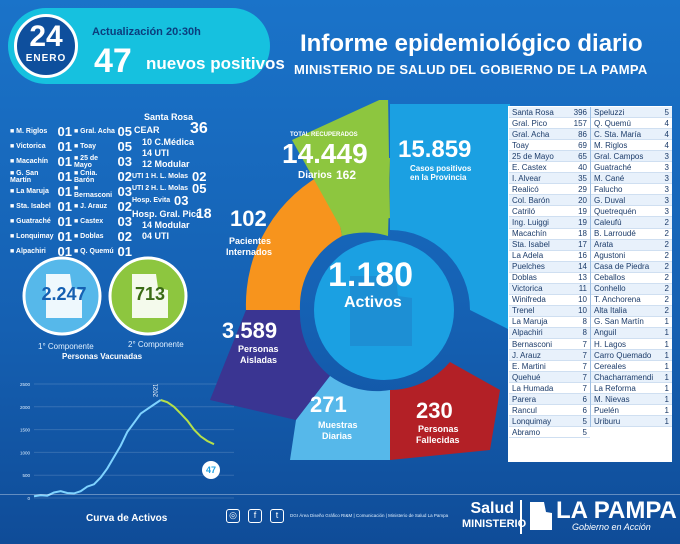  What do you see at coordinates (29, 131) in the screenshot?
I see `locality-name: ■ M. Riglos` at bounding box center [29, 131].